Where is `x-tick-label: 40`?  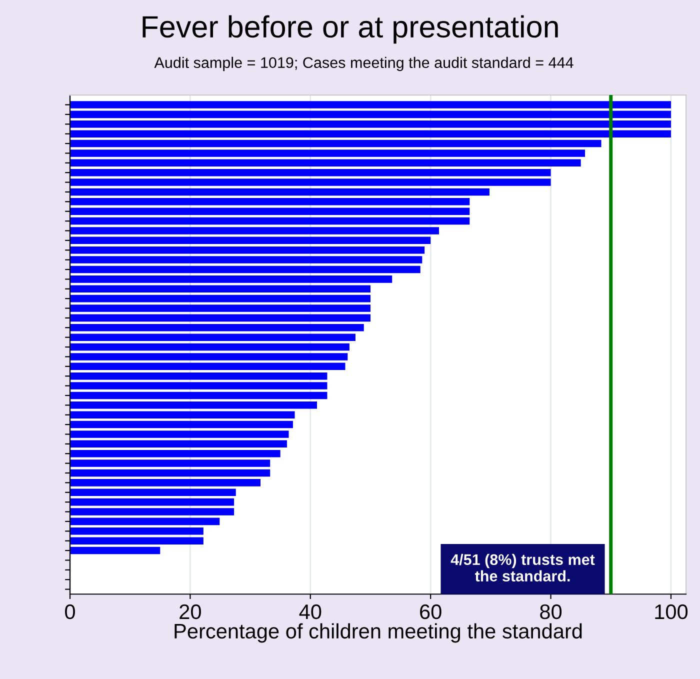 x-tick-label: 40 is located at coordinates (310, 612).